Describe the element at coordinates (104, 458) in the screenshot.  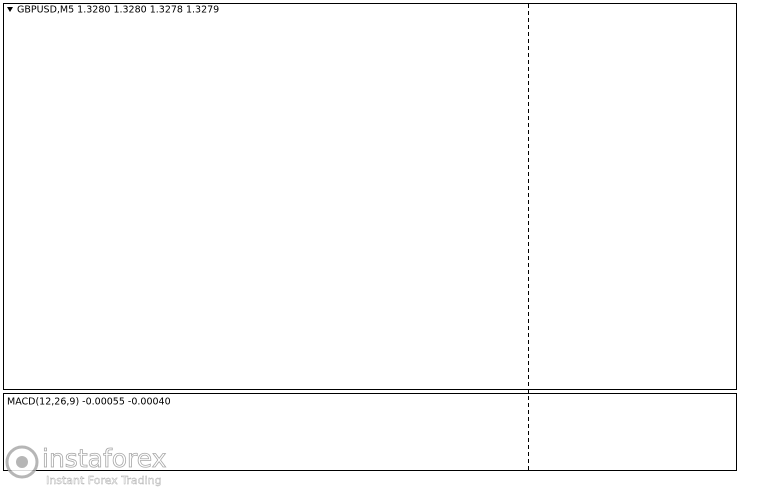
I see `watermark-brand: instaforex` at that location.